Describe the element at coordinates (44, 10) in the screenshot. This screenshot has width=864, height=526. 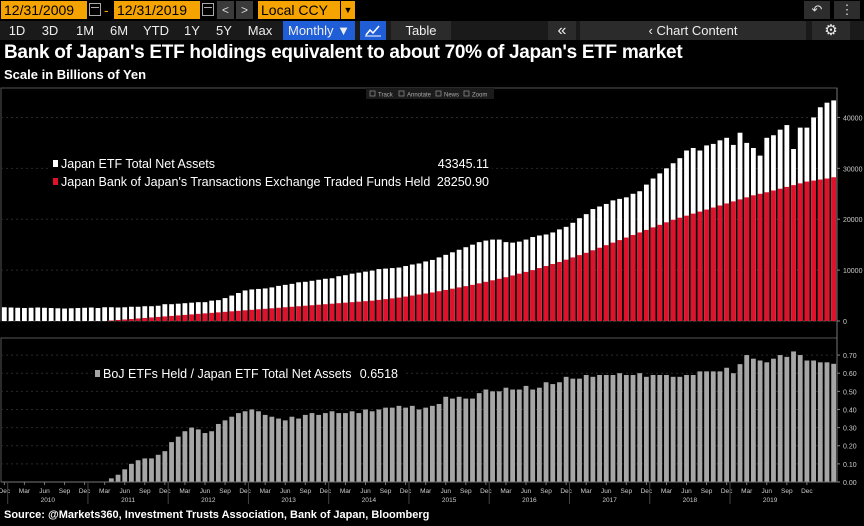
I see `start-date-input: 12/31/2009` at that location.